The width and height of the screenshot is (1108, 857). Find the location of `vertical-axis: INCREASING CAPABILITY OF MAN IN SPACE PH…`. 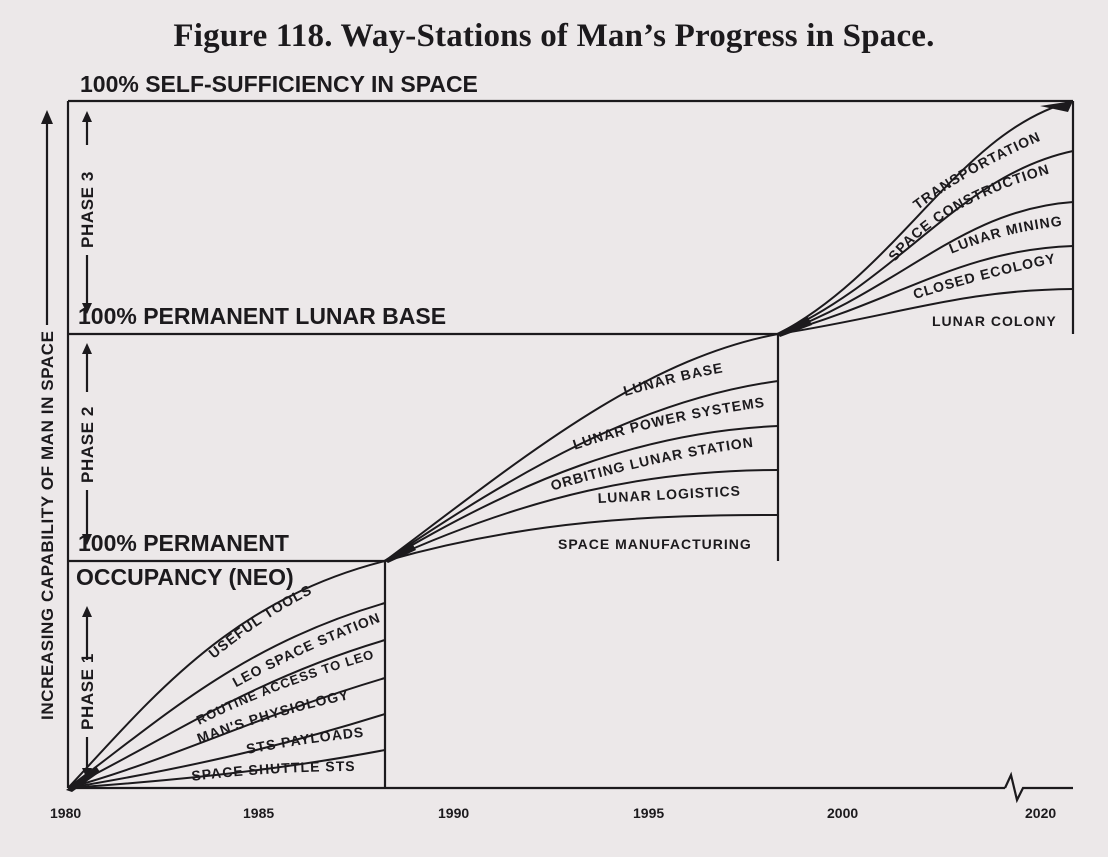

vertical-axis: INCREASING CAPABILITY OF MAN IN SPACE PH… is located at coordinates (67, 444).